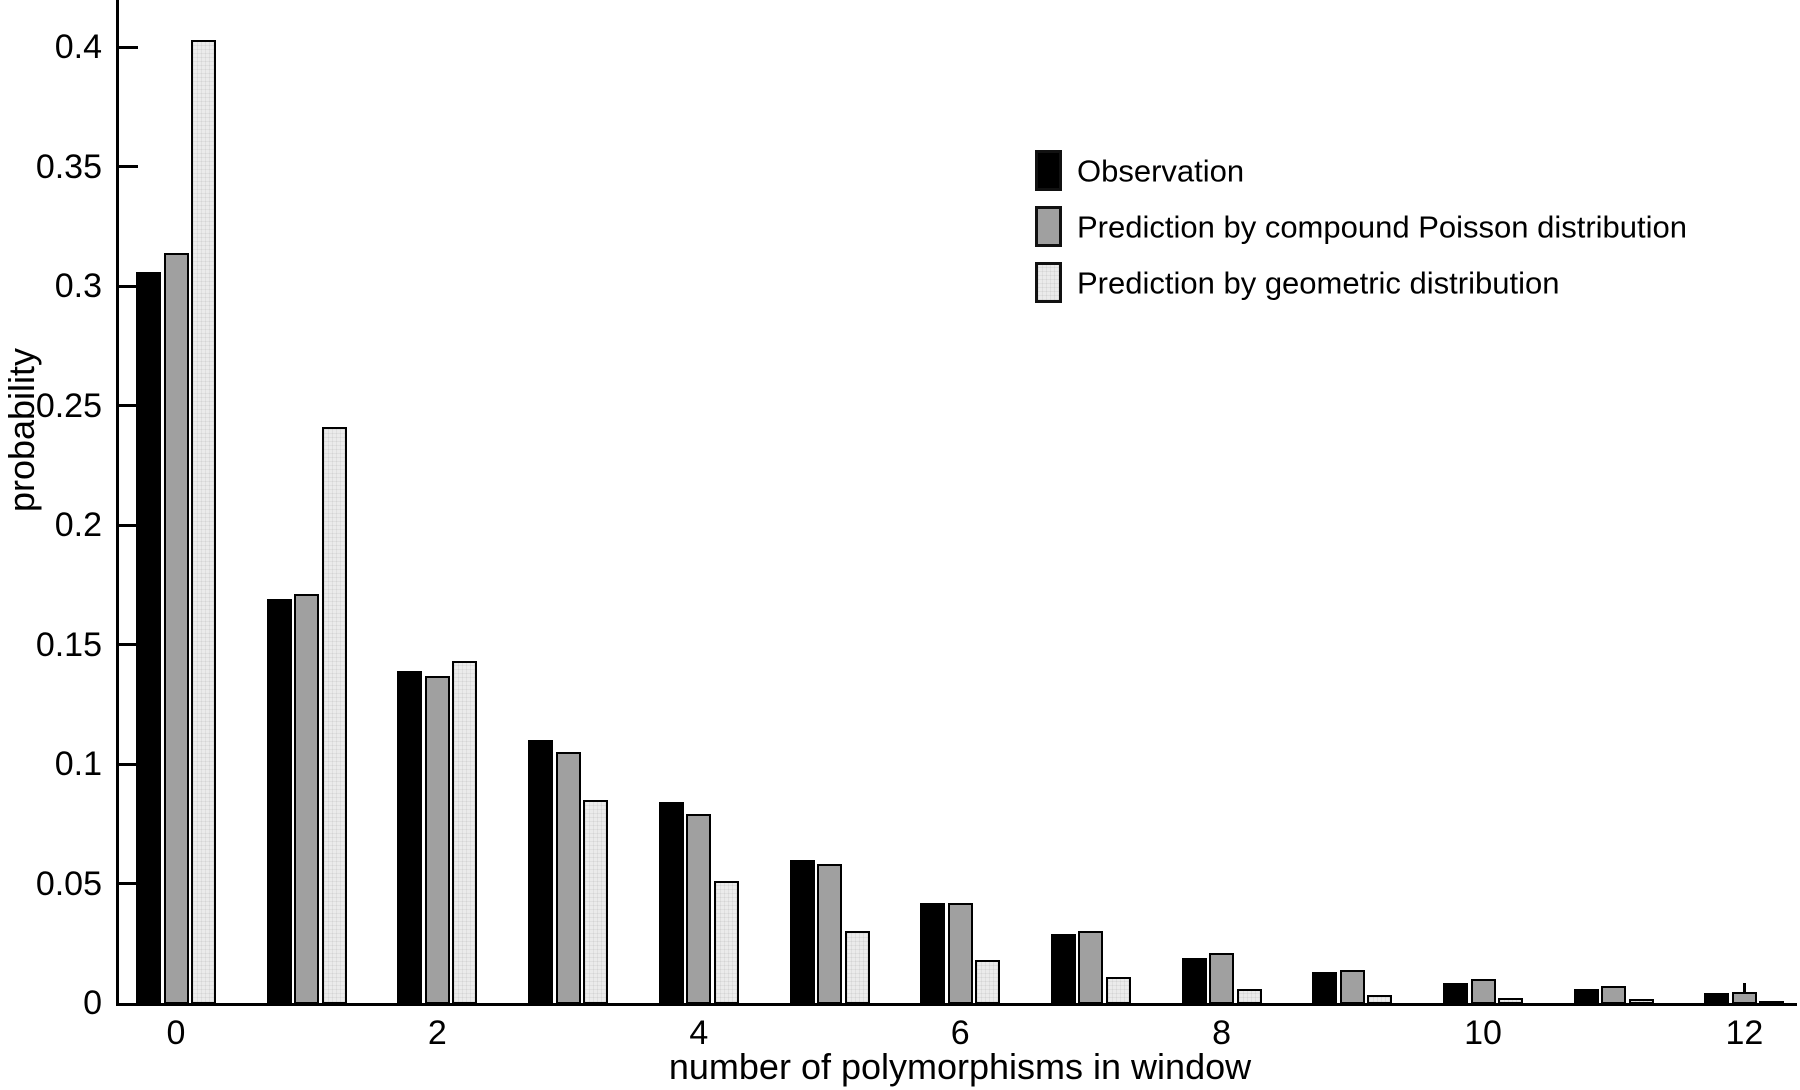  Describe the element at coordinates (1222, 1033) in the screenshot. I see `x-tick-label: 8` at that location.